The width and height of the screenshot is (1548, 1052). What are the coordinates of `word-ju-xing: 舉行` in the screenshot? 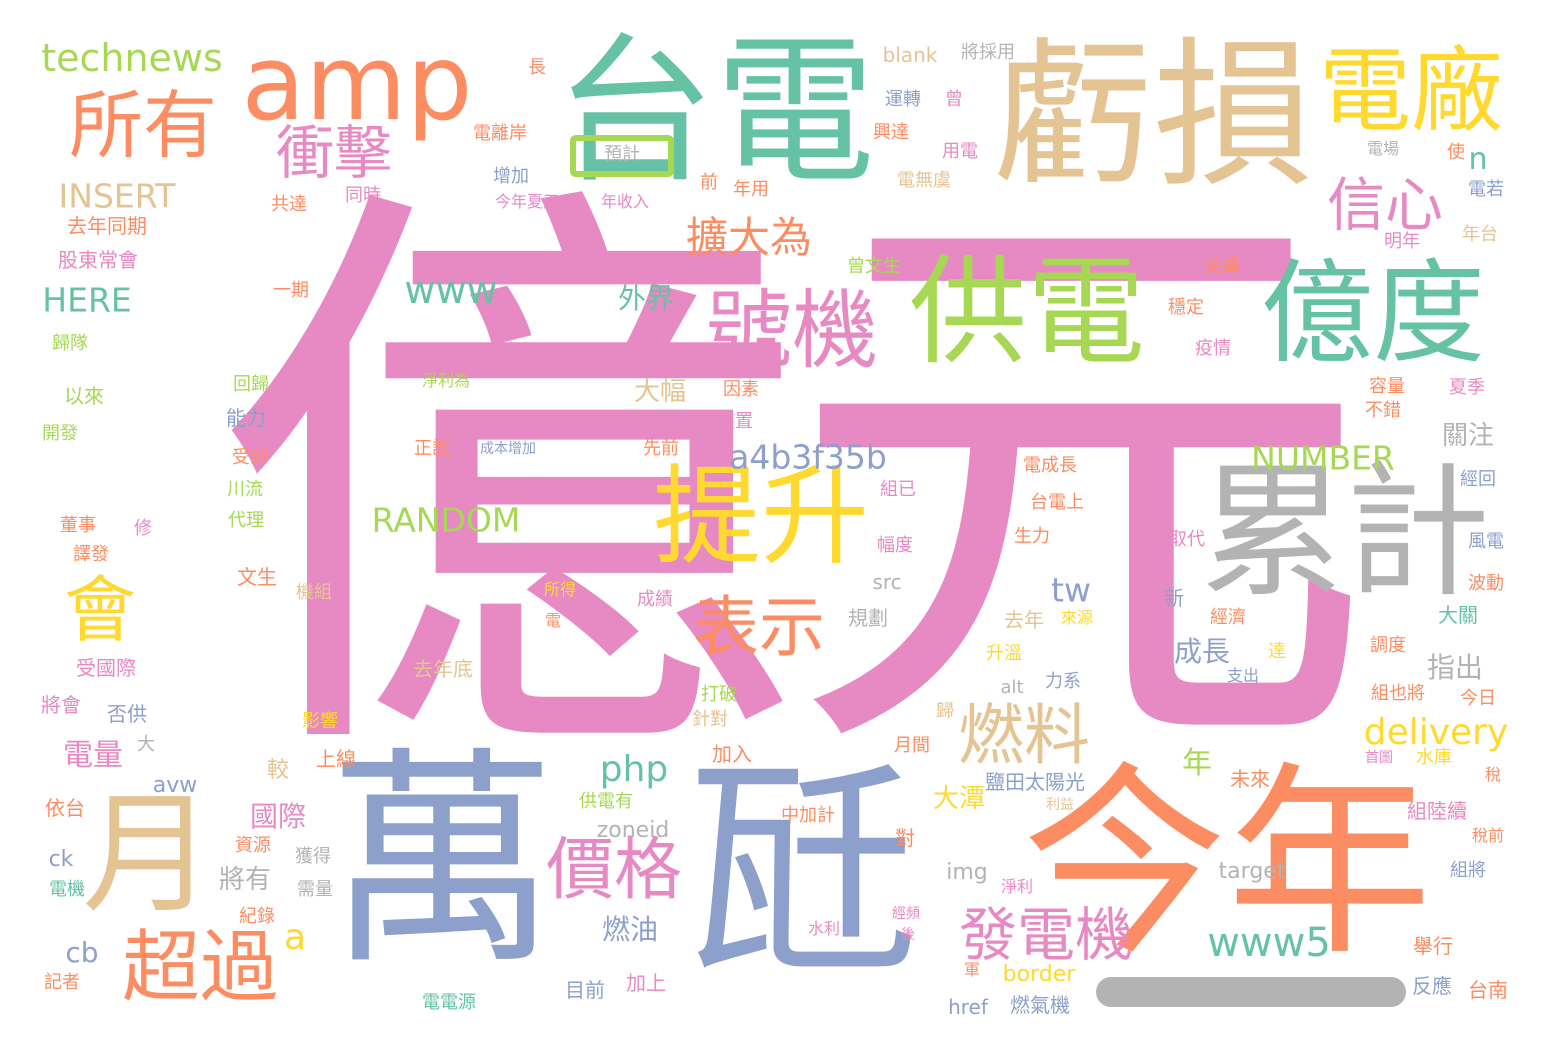 It's located at (1433, 946).